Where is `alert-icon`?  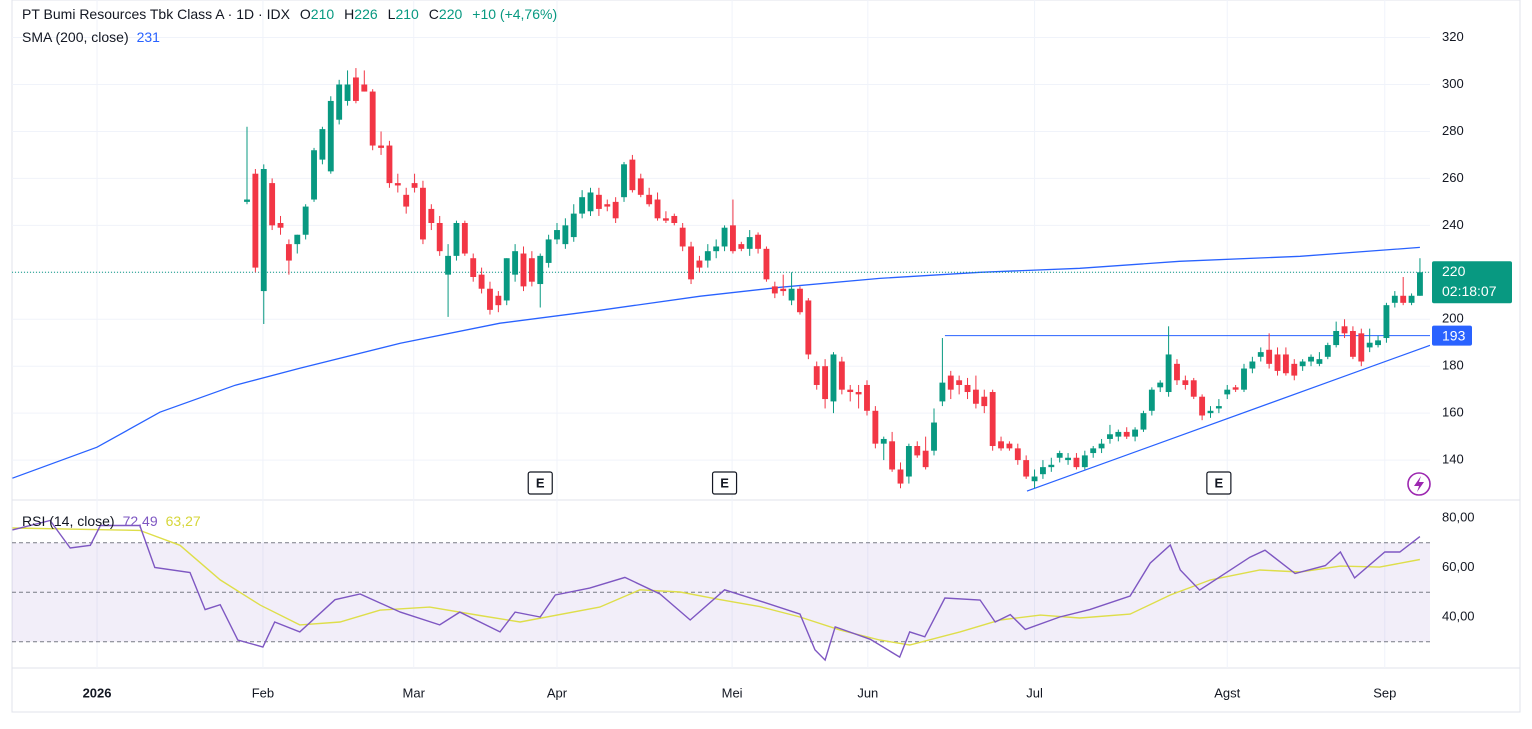 alert-icon is located at coordinates (1419, 484).